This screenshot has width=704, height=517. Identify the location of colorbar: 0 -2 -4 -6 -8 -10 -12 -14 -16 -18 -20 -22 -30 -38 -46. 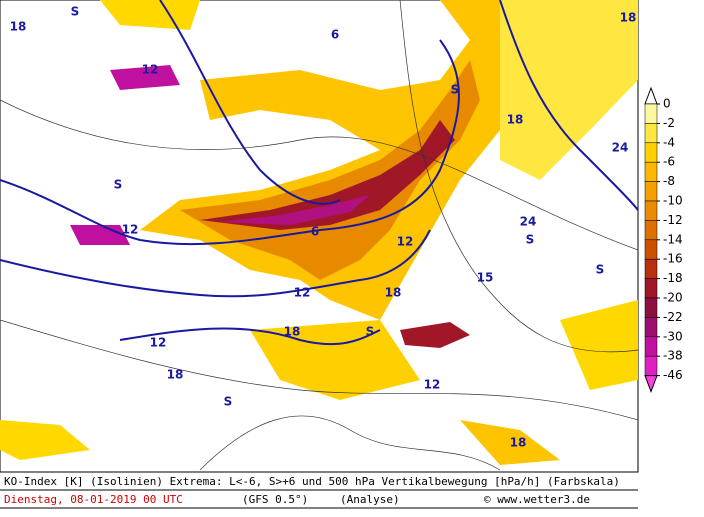
(663, 240).